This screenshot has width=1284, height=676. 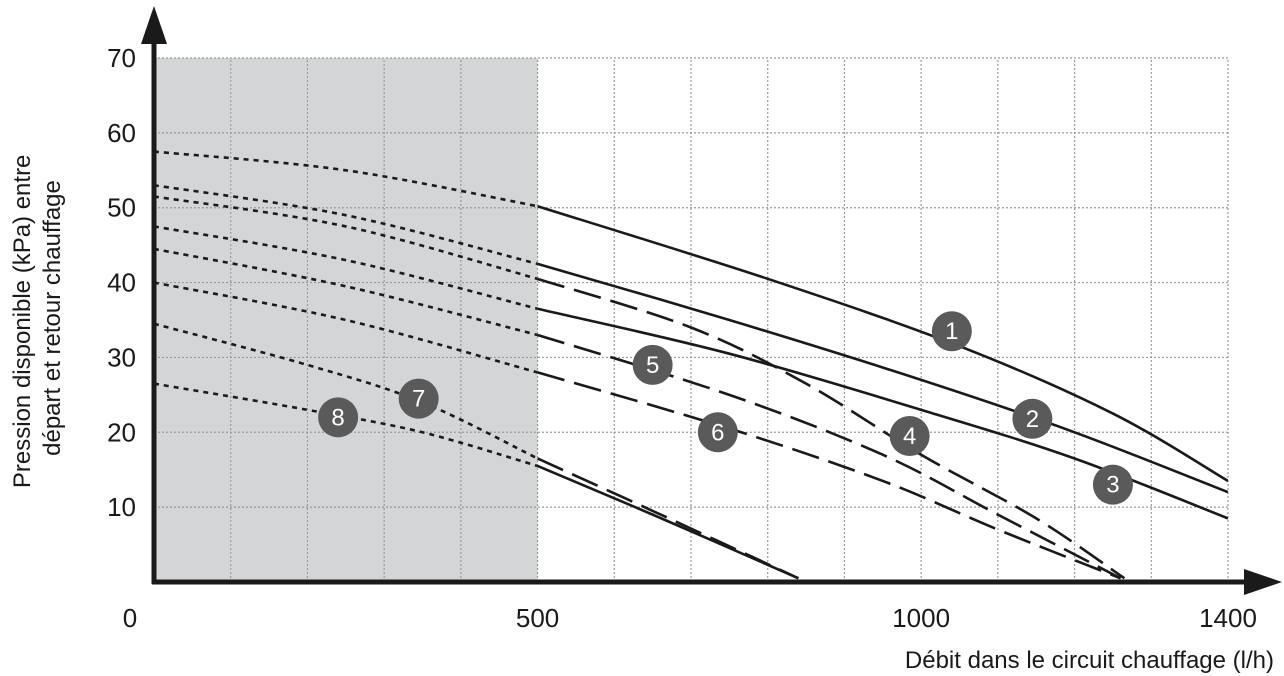 What do you see at coordinates (121, 283) in the screenshot?
I see `y-tick-label-40: 40` at bounding box center [121, 283].